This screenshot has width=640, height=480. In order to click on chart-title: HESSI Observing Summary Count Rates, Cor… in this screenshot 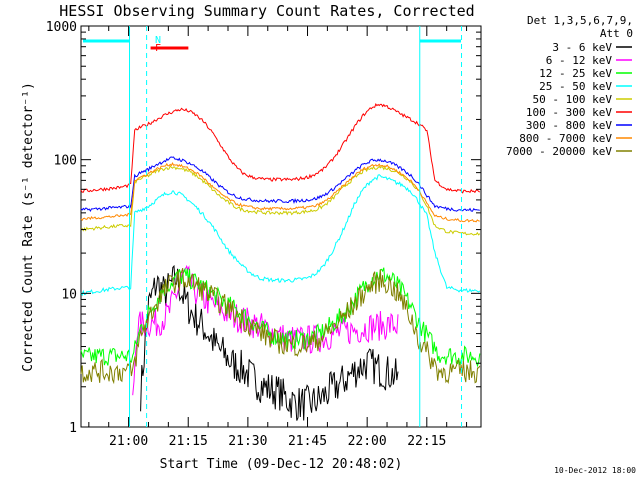, I will do `click(266, 11)`.